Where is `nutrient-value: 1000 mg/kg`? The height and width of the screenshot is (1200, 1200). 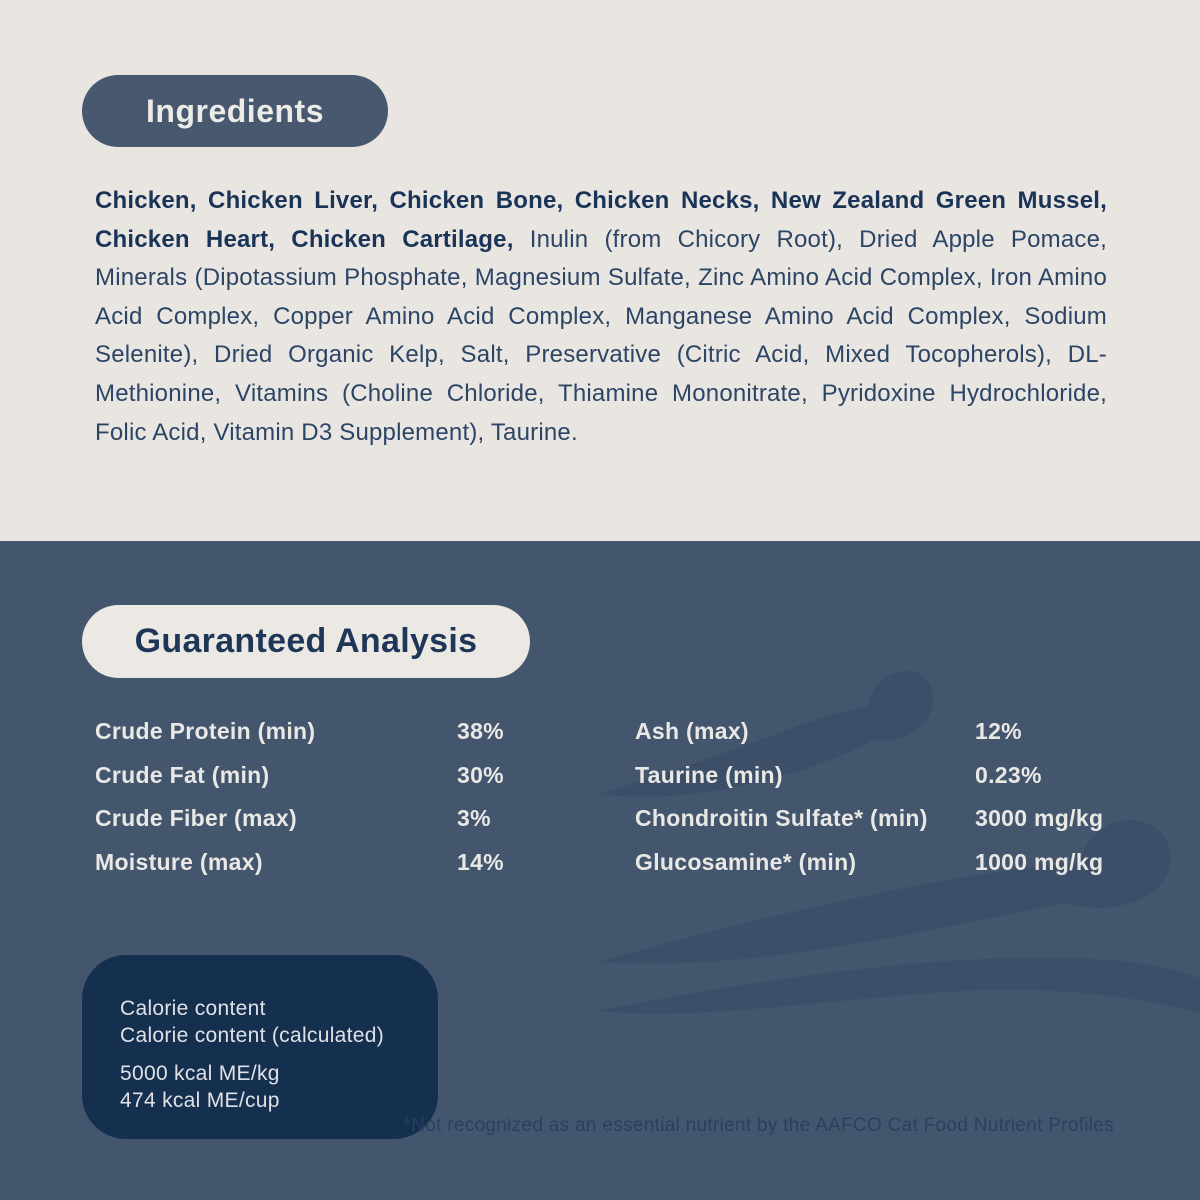
nutrient-value: 1000 mg/kg is located at coordinates (1039, 861).